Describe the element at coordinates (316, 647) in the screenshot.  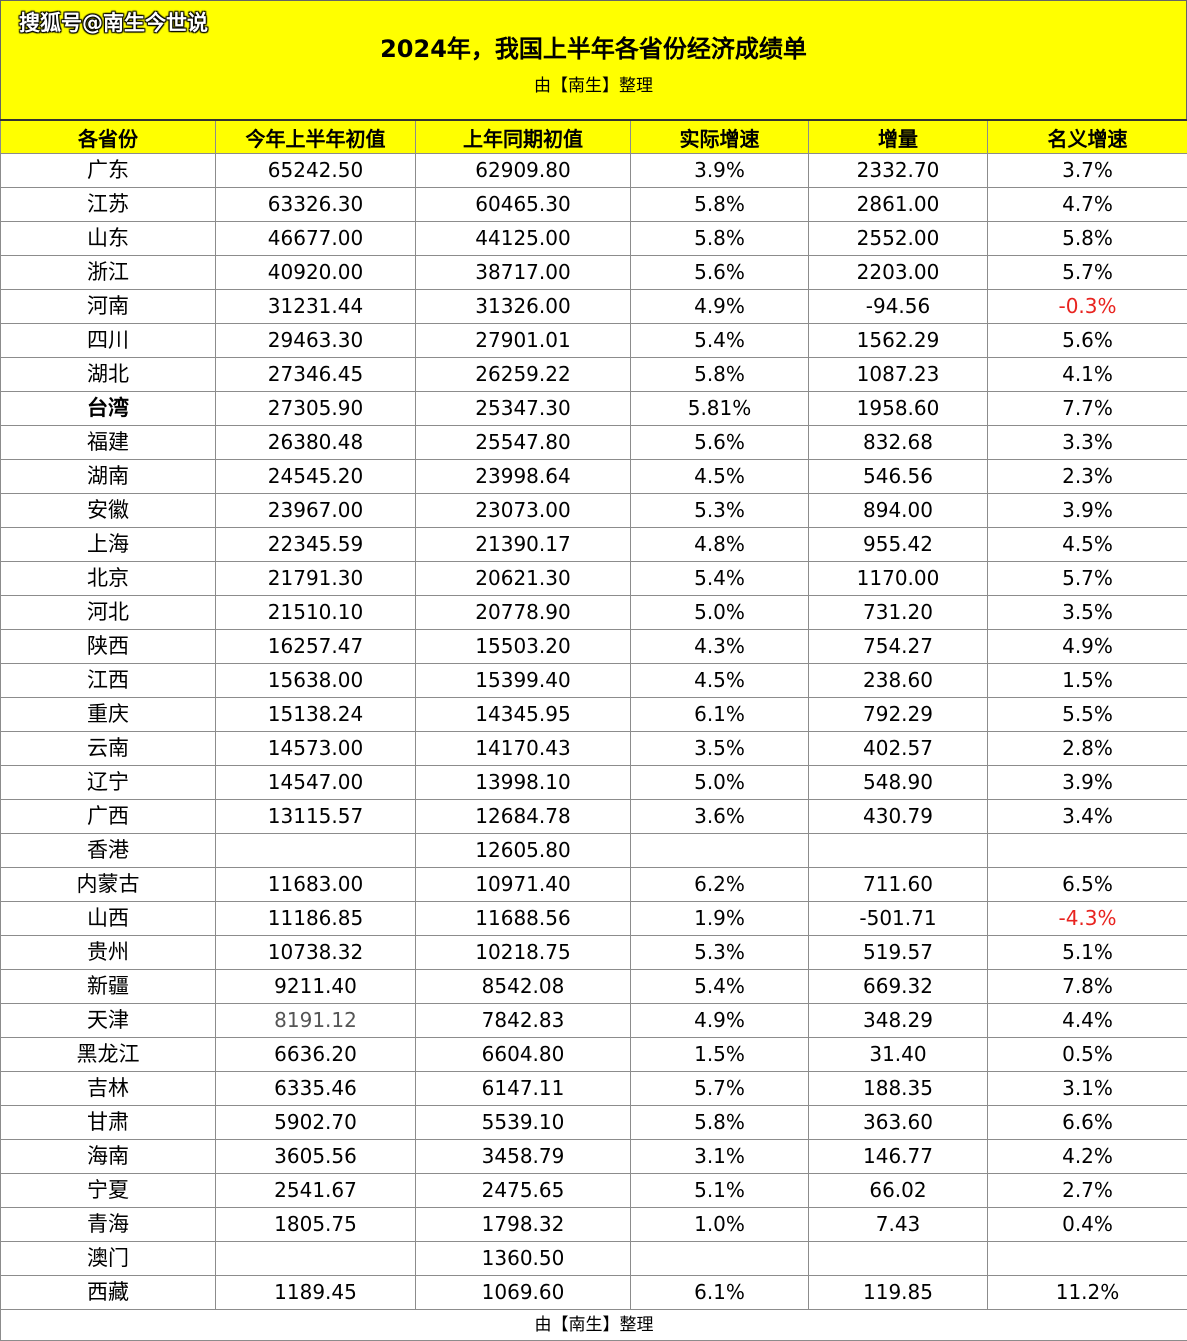
I see `cell-current: 16257.47` at that location.